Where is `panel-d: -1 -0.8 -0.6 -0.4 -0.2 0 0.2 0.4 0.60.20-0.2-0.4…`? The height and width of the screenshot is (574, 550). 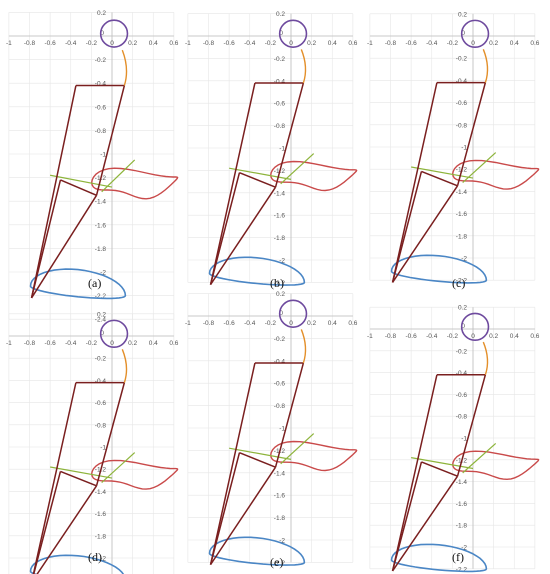 panel-d: -1 -0.8 -0.6 -0.4 -0.2 0 0.2 0.4 0.60.20-0.2-0.4… is located at coordinates (92, 442).